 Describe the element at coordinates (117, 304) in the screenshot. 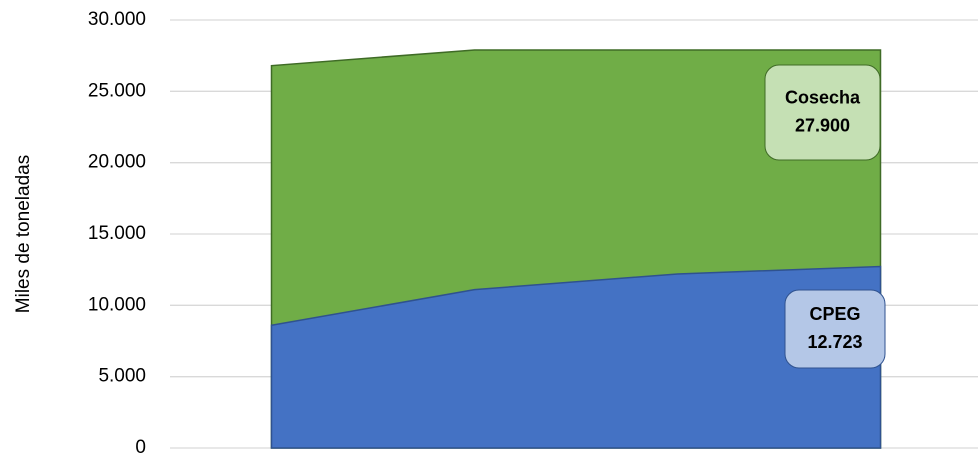

I see `y-tick-label: 10.000` at that location.